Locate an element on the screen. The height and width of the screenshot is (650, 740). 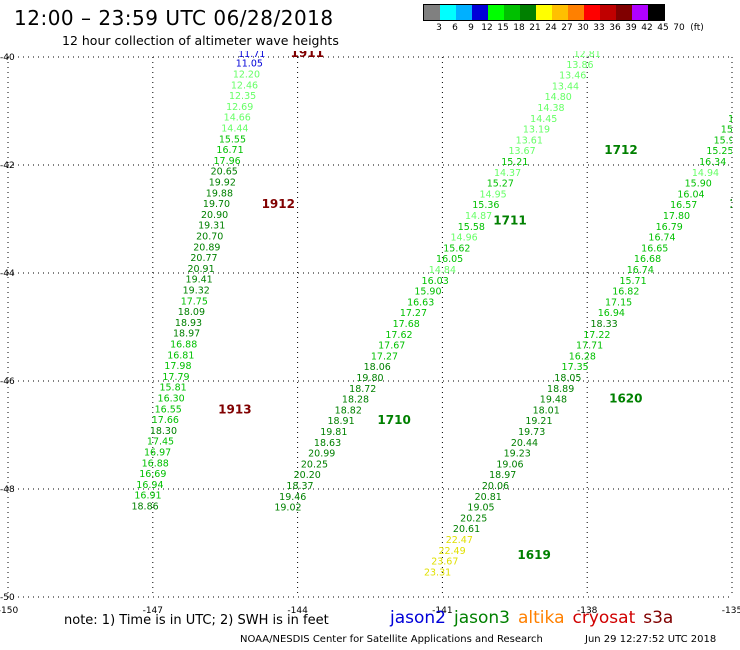
data-point-label: 17.71 is located at coordinates (589, 346).